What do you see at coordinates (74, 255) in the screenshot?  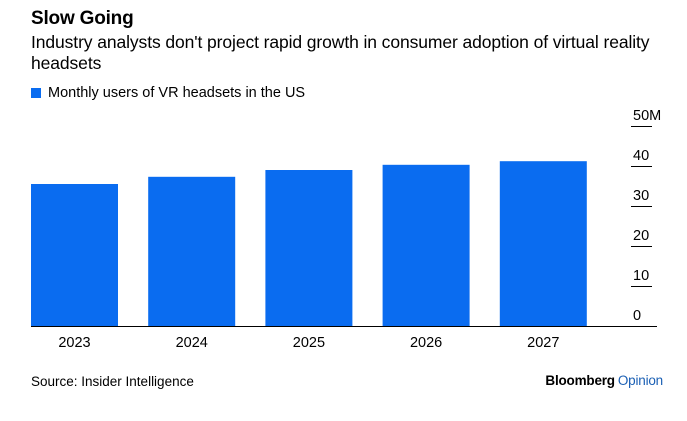 I see `bar-2023` at bounding box center [74, 255].